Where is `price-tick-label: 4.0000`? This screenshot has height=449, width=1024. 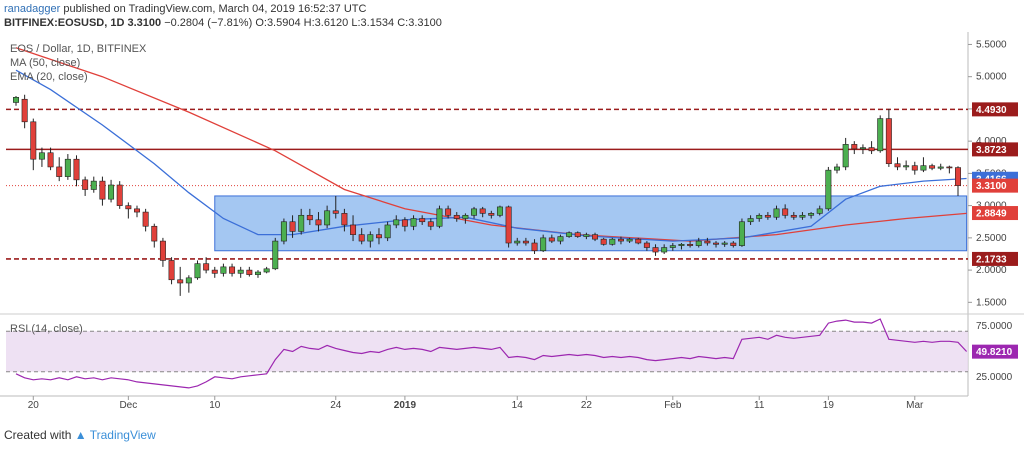 price-tick-label: 4.0000 is located at coordinates (991, 141).